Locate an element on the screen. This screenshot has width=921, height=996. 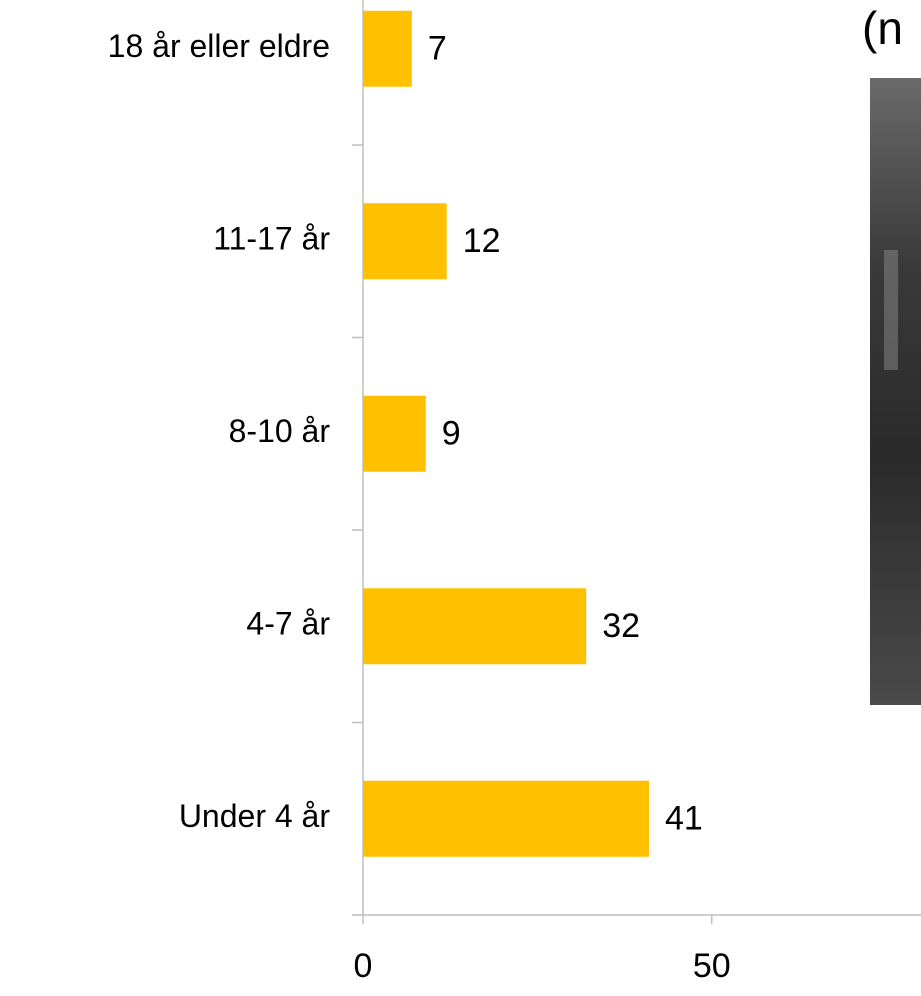
category-label: Under 4 år is located at coordinates (255, 816).